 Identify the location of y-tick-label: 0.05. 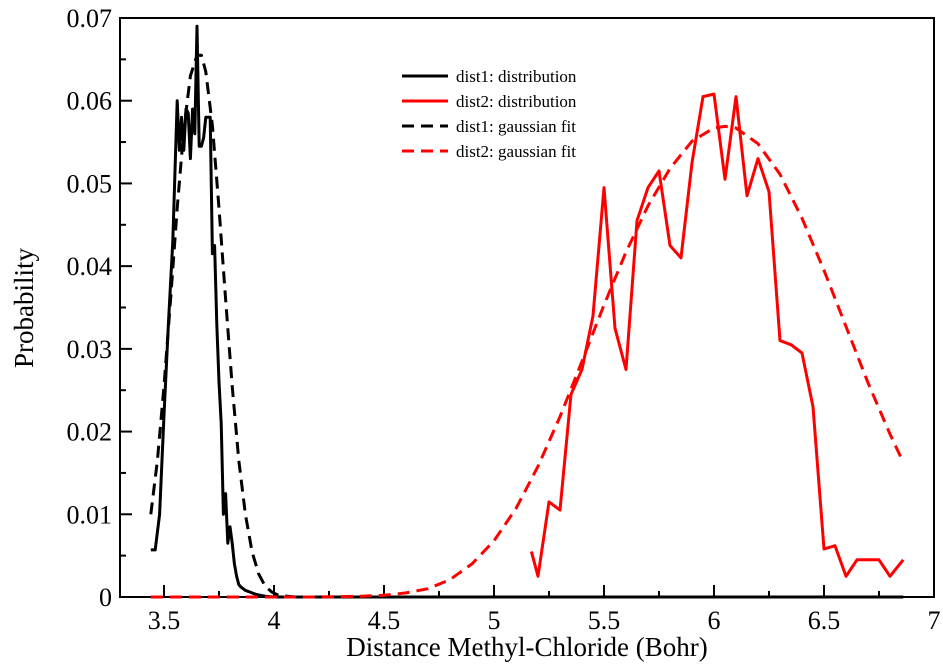
(90, 183).